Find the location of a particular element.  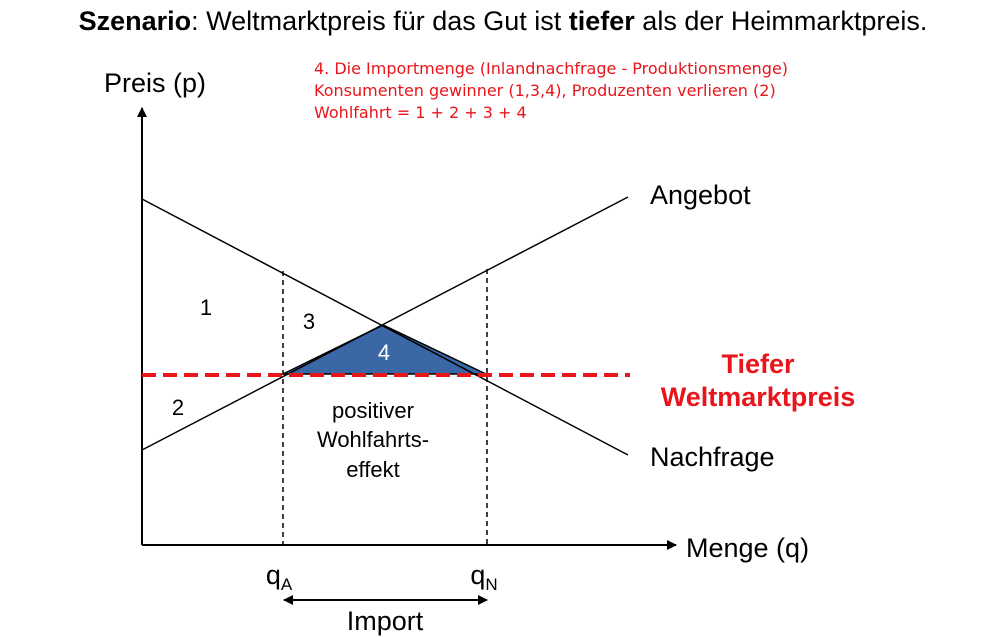

area-4-label: 4 is located at coordinates (384, 352).